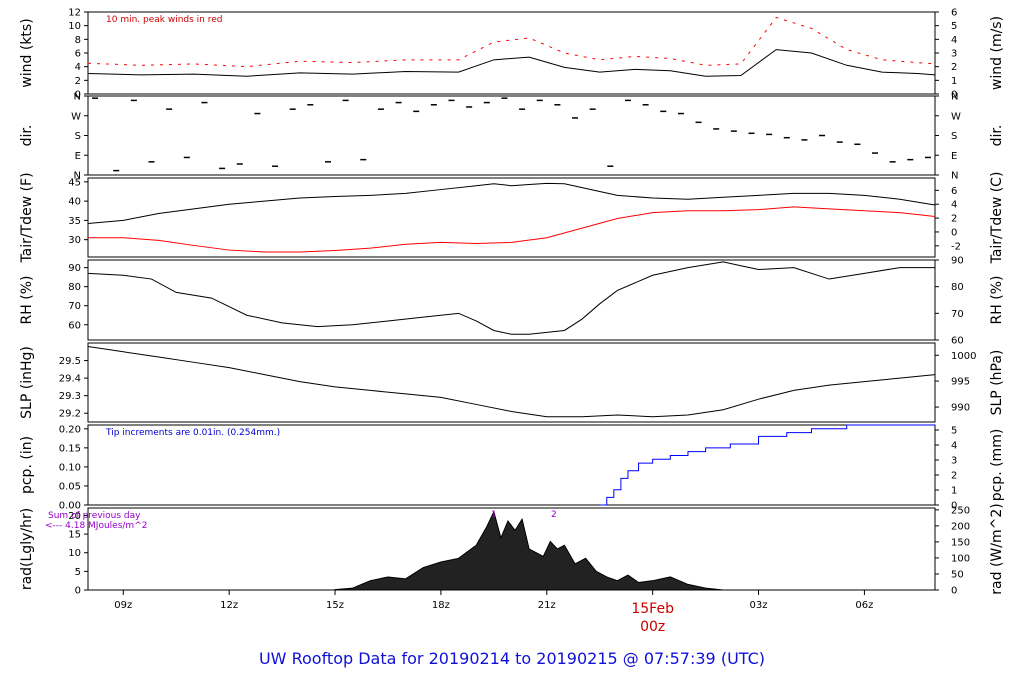 This screenshot has width=1024, height=700. Describe the element at coordinates (123, 605) in the screenshot. I see `x-tick-label: 09z` at that location.